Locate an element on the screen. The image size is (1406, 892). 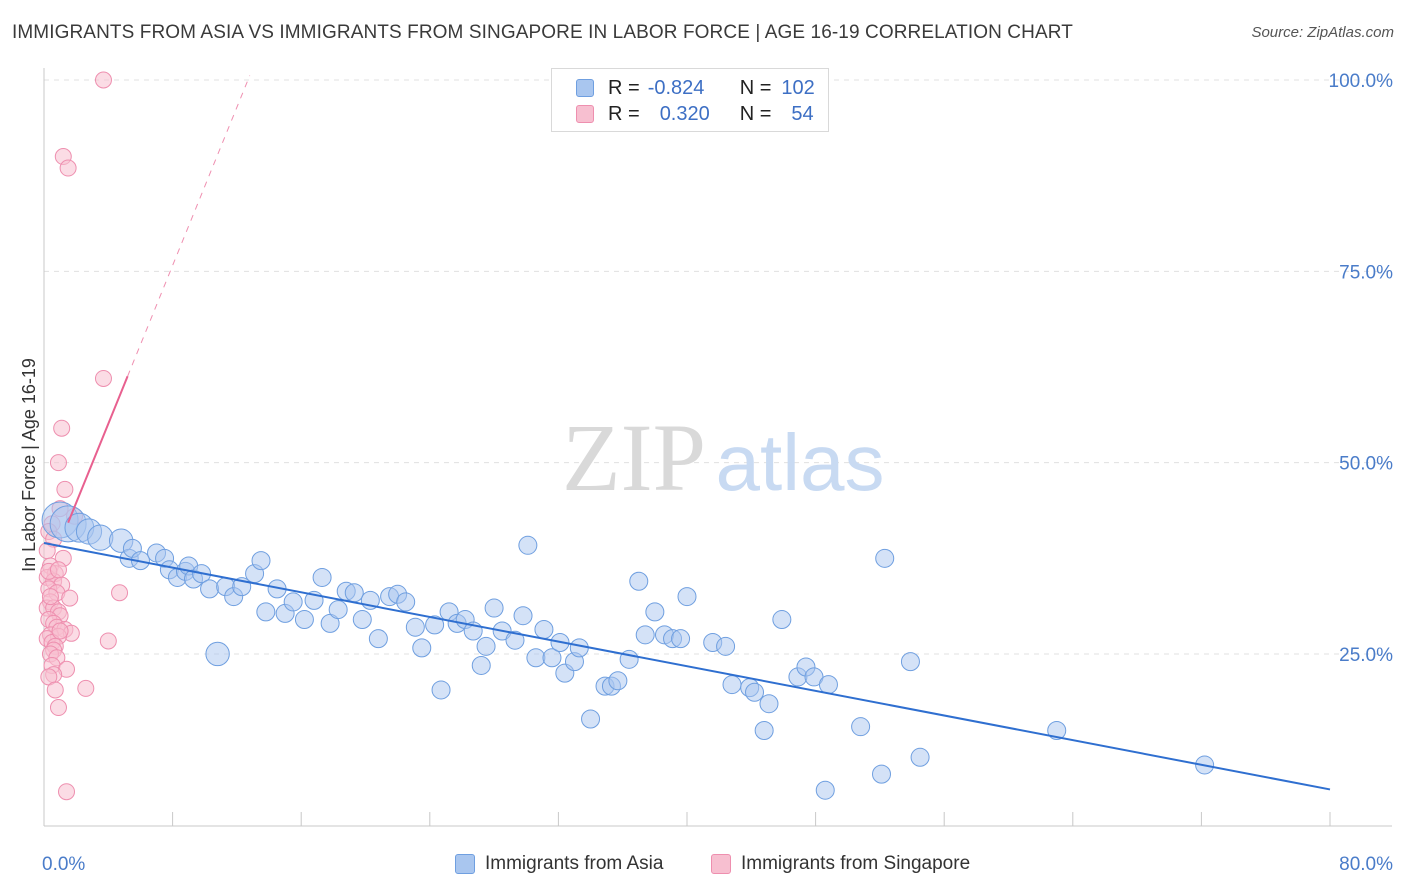
y-tick-label-2: 75.0% is located at coordinates (1366, 272).